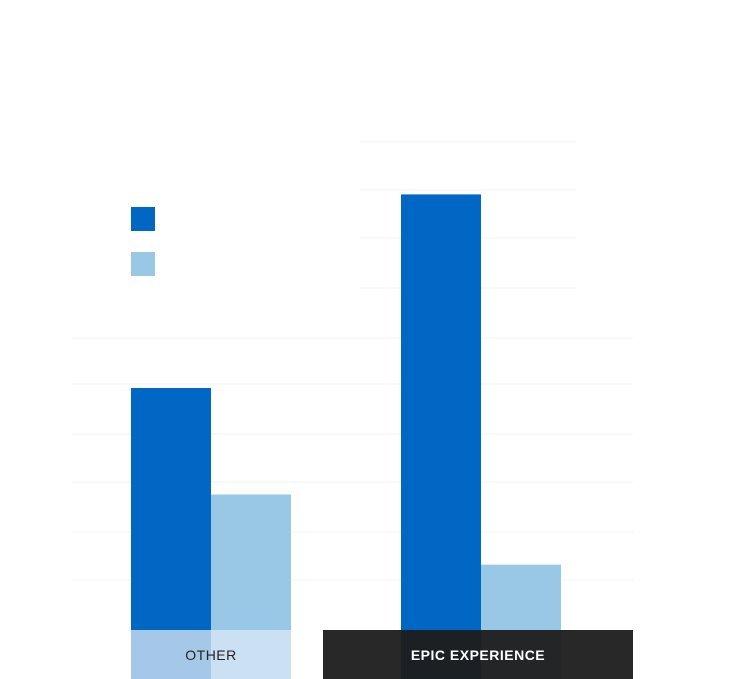 The image size is (747, 679). What do you see at coordinates (143, 241) in the screenshot?
I see `legend` at bounding box center [143, 241].